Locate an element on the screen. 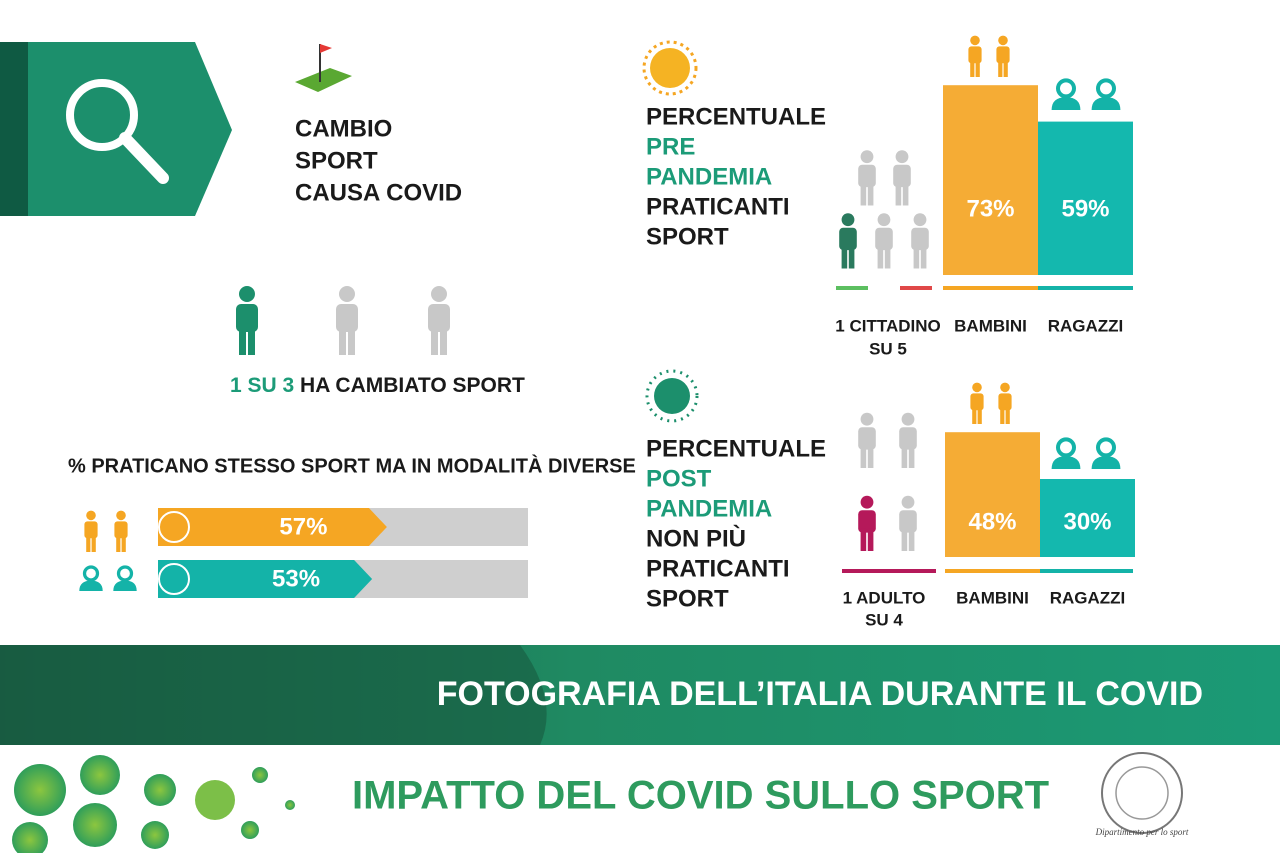 Image resolution: width=1280 pixels, height=858 pixels. side-text: POST is located at coordinates (679, 478).